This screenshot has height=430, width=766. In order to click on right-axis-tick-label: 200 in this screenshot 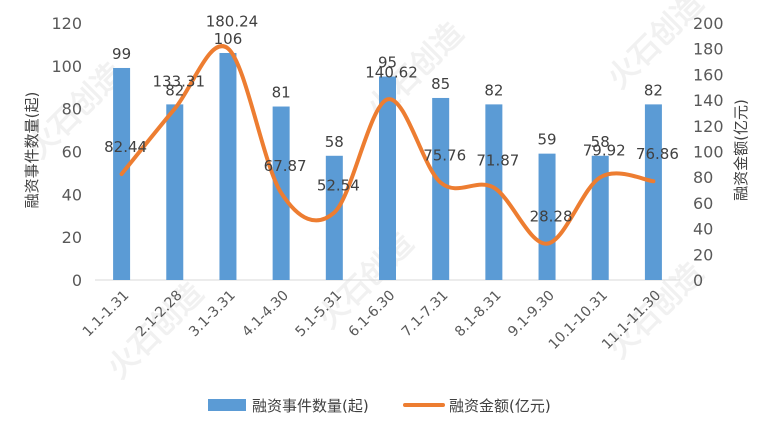, I will do `click(708, 23)`.